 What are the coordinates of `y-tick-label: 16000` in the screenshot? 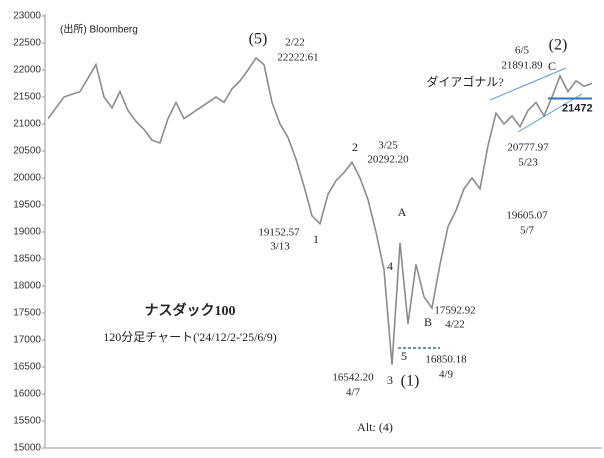 It's located at (27, 394).